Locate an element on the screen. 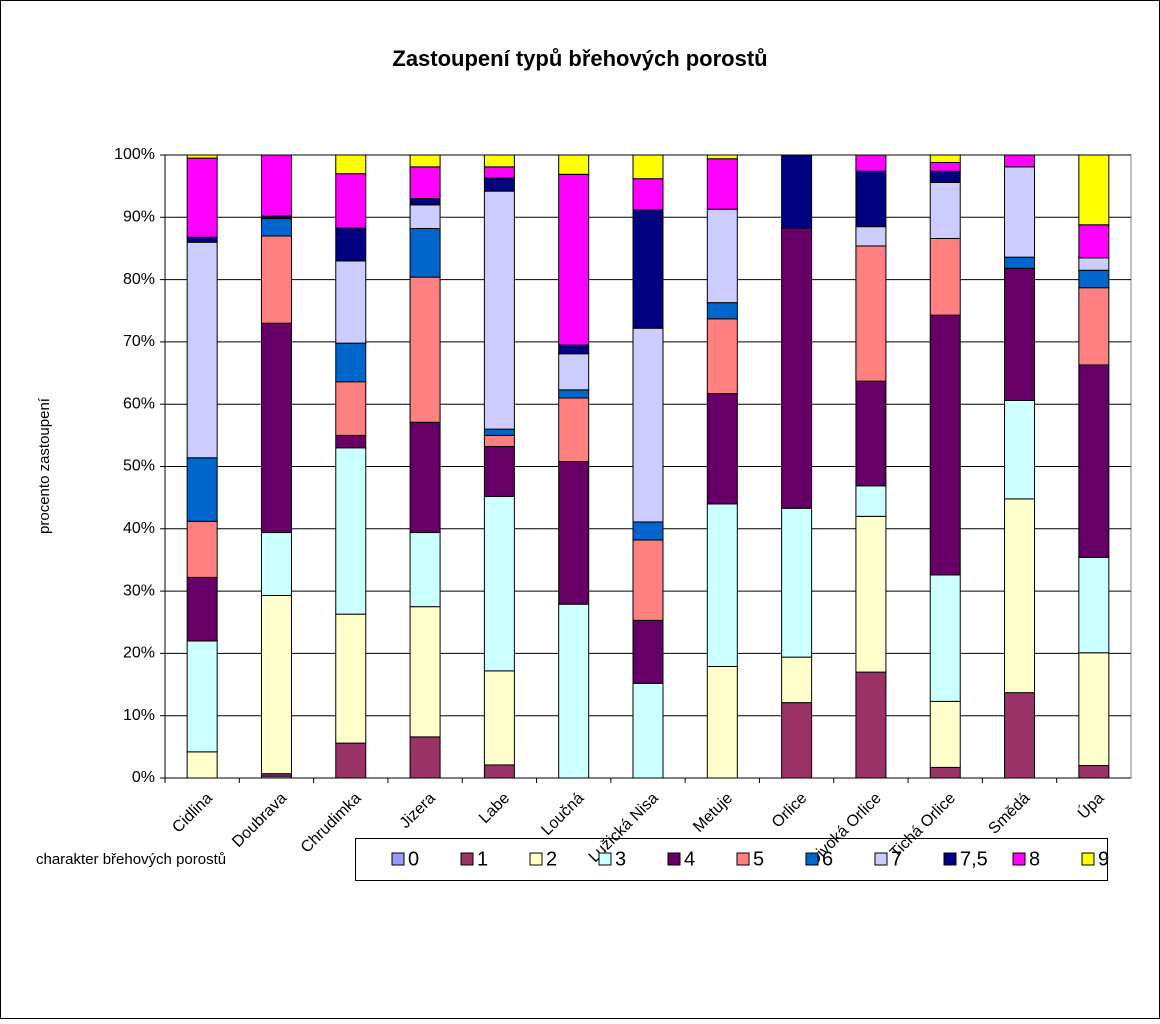  legend-title: charakter břehových porostů is located at coordinates (131, 859).